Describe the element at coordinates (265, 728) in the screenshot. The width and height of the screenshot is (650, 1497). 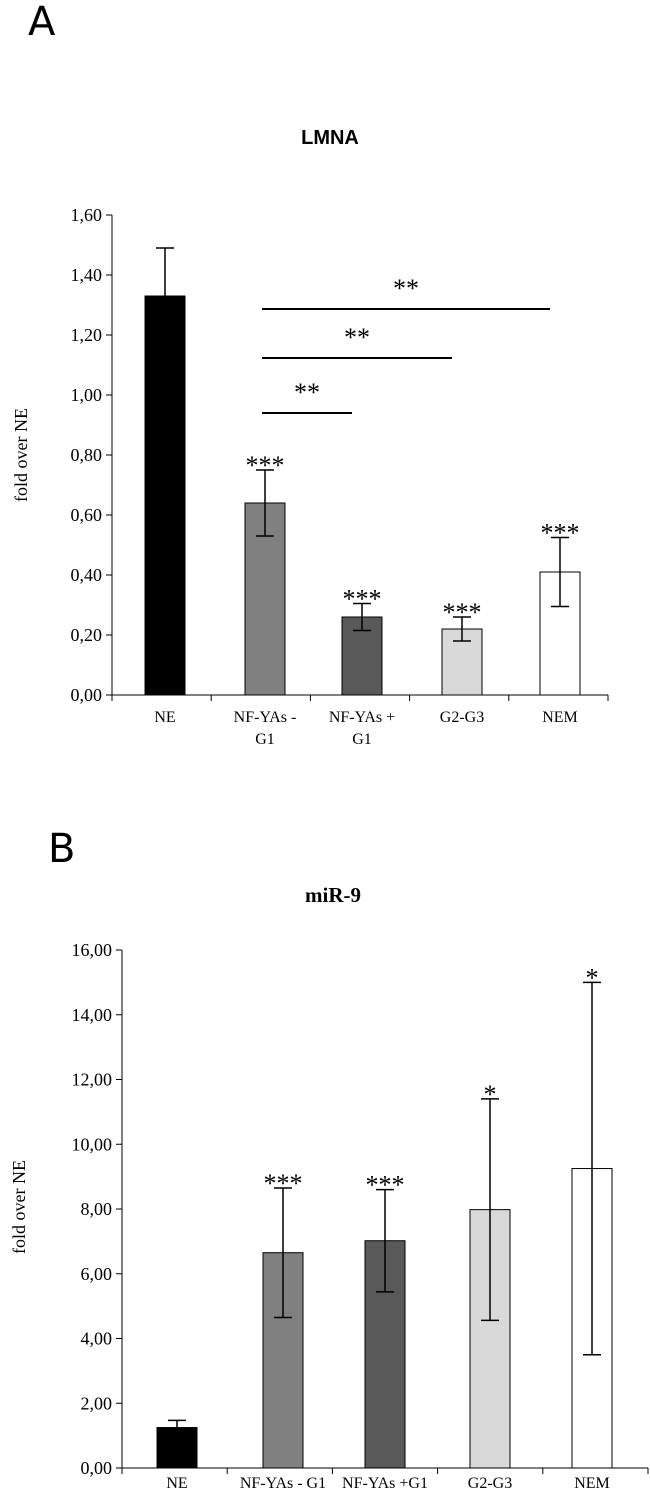
I see `category-label-a-1: NF-YAs -G1` at that location.